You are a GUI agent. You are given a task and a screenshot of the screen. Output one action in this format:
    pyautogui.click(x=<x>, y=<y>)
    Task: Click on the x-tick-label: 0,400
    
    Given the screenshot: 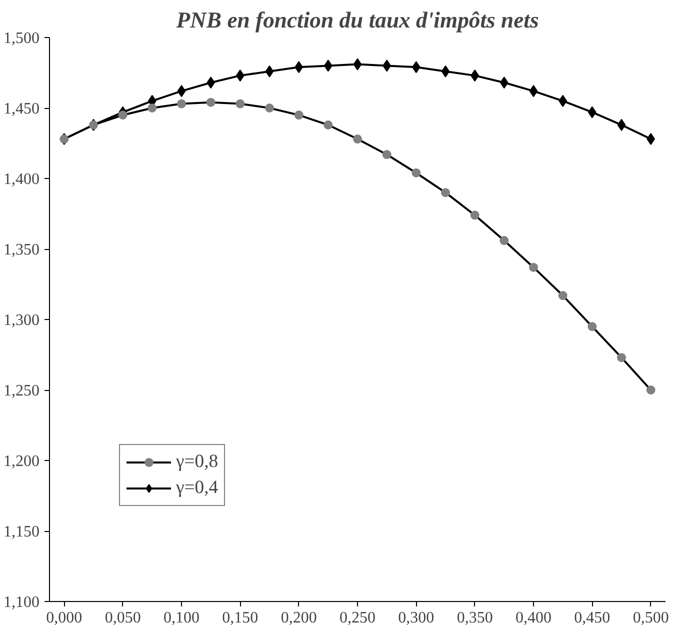 What is the action you would take?
    pyautogui.click(x=534, y=618)
    